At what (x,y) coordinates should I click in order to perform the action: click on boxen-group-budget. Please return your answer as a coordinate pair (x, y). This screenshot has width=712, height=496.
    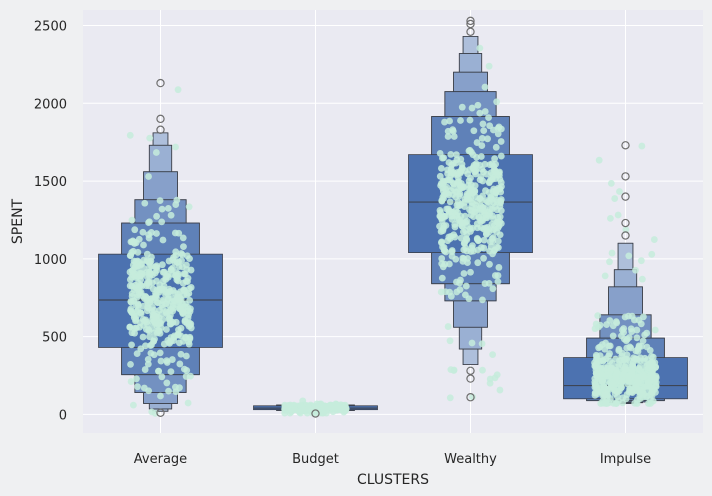
    Looking at the image, I should click on (315, 407).